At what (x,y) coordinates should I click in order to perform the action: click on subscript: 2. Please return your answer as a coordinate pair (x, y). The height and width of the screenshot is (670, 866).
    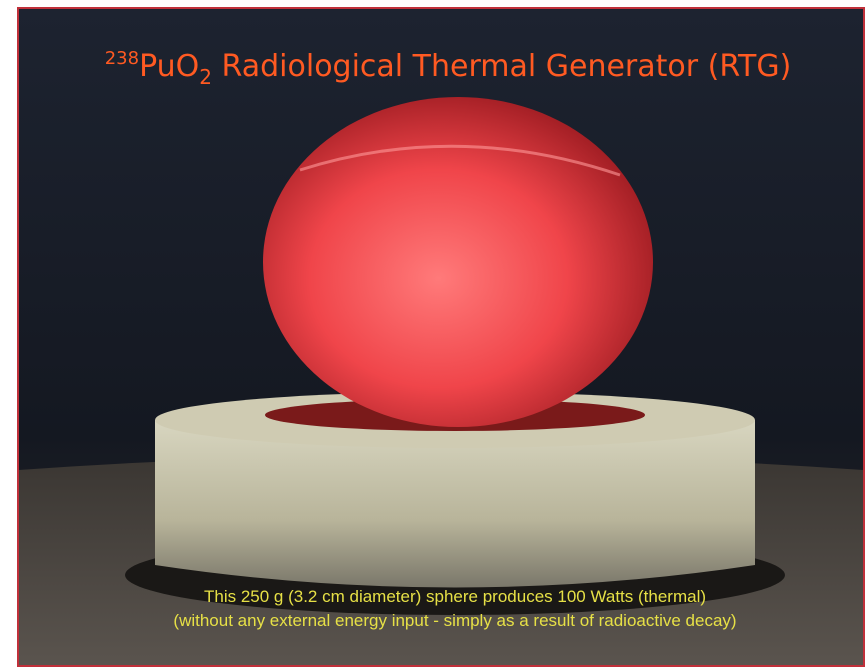
    Looking at the image, I should click on (205, 77).